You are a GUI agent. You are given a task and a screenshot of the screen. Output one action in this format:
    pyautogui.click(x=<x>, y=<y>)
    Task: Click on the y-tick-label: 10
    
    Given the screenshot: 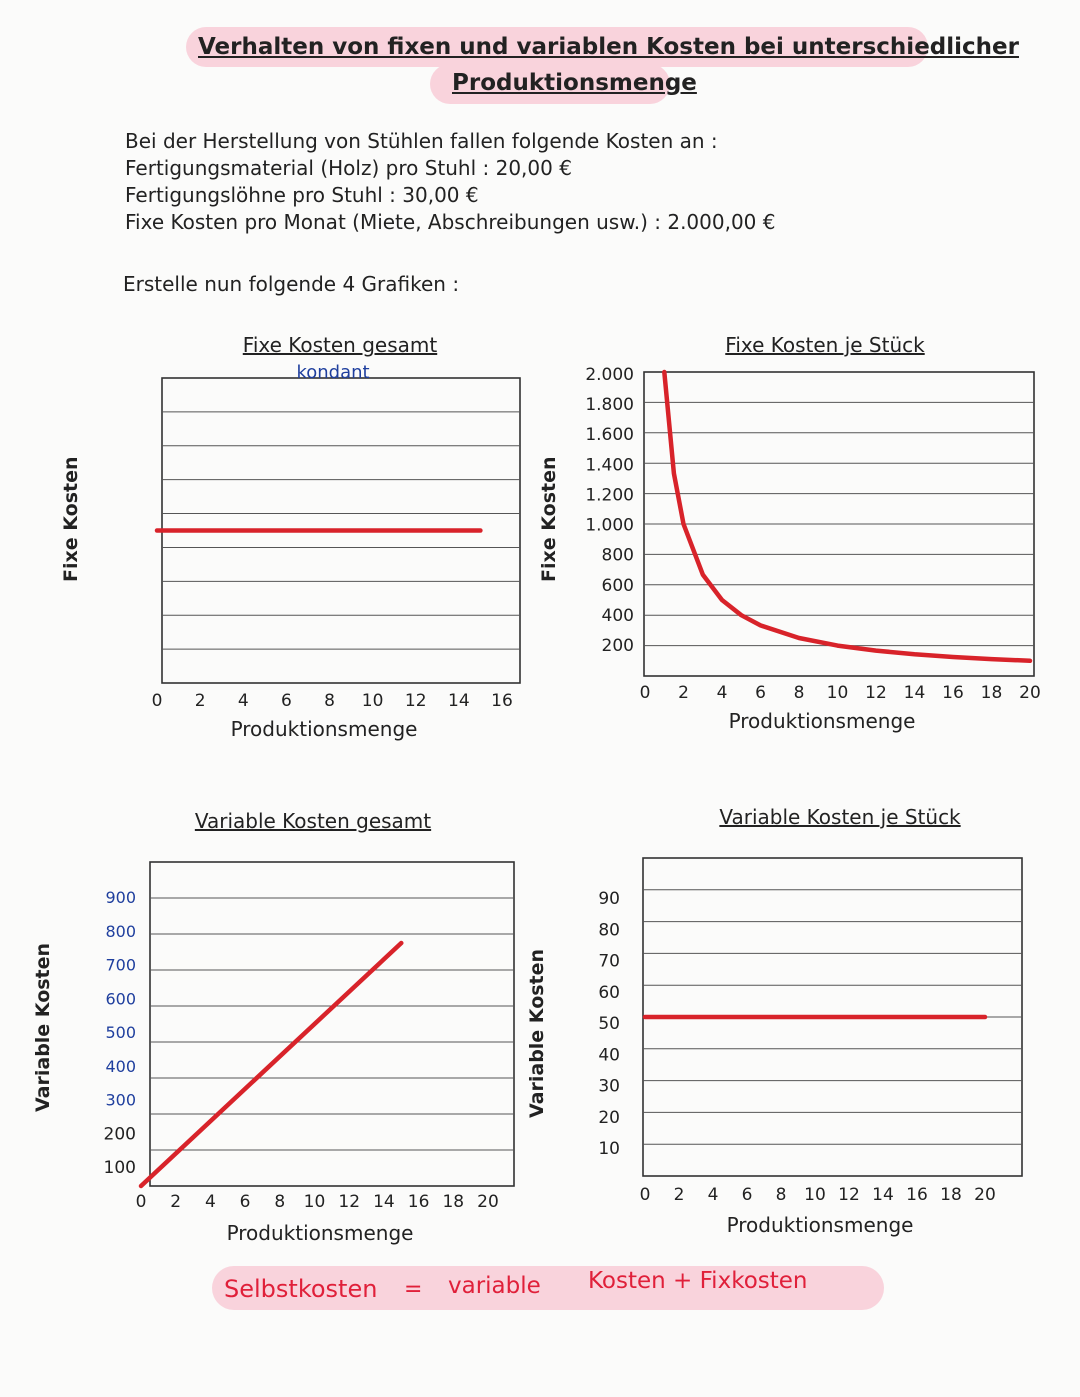 What is the action you would take?
    pyautogui.click(x=609, y=1149)
    